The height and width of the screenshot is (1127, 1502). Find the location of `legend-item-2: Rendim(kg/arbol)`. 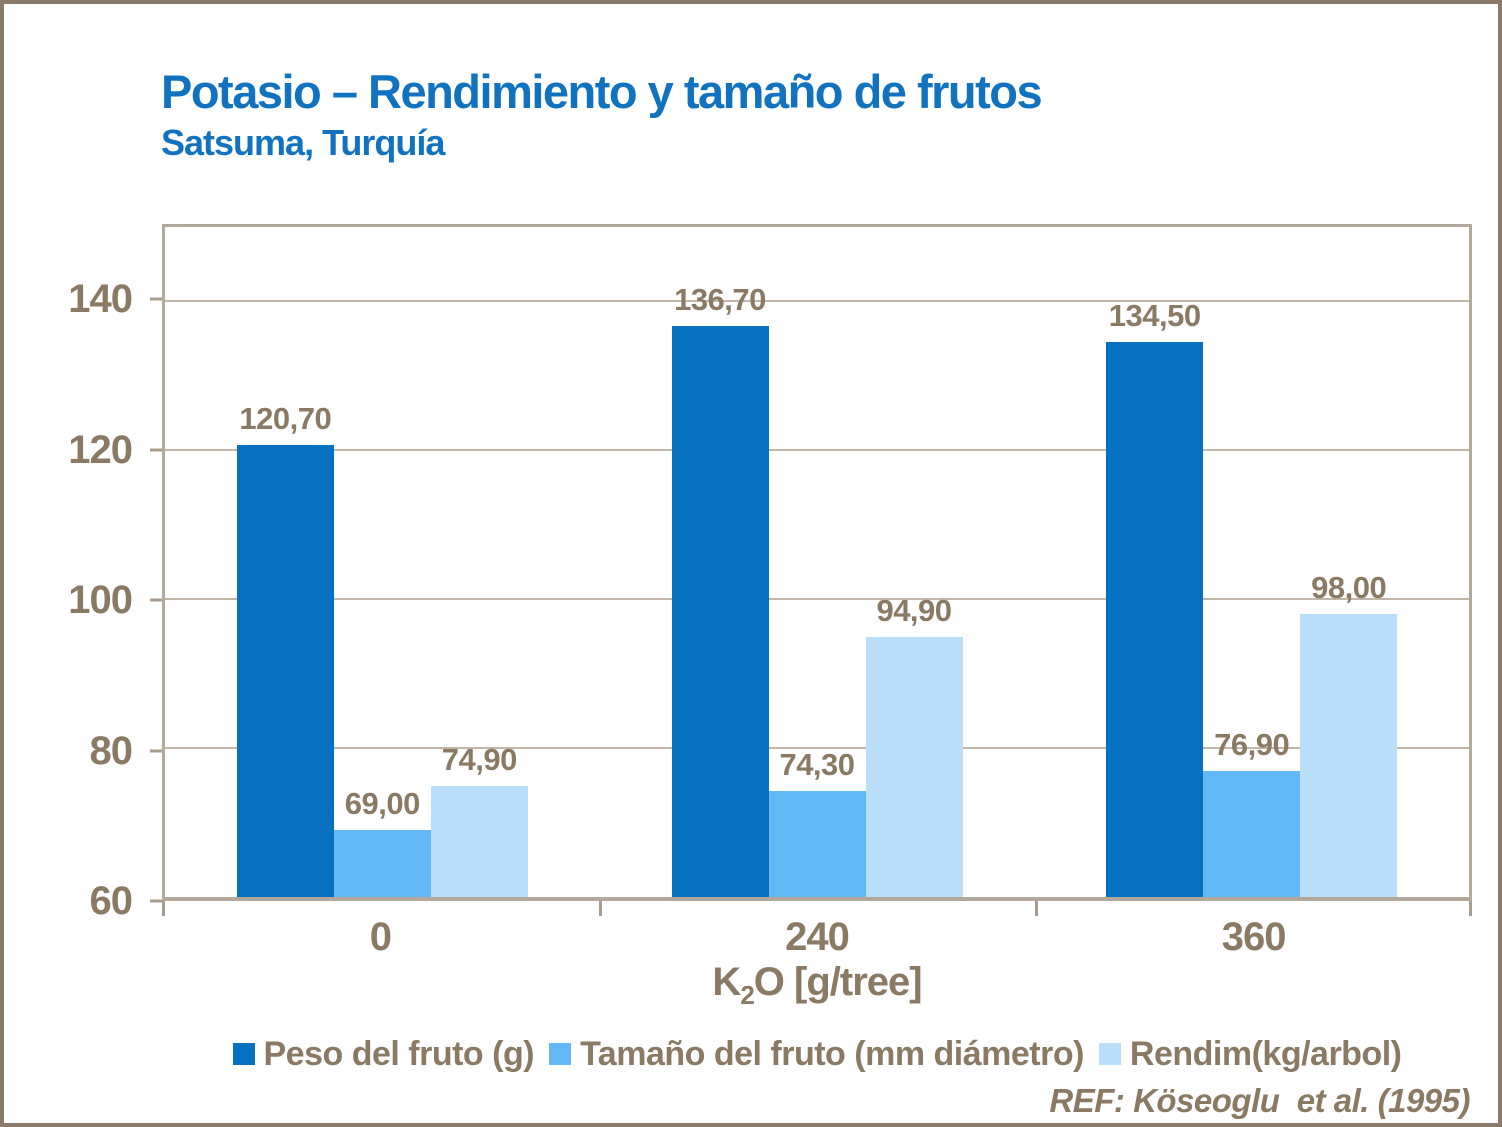

legend-item-2: Rendim(kg/arbol) is located at coordinates (1250, 1054).